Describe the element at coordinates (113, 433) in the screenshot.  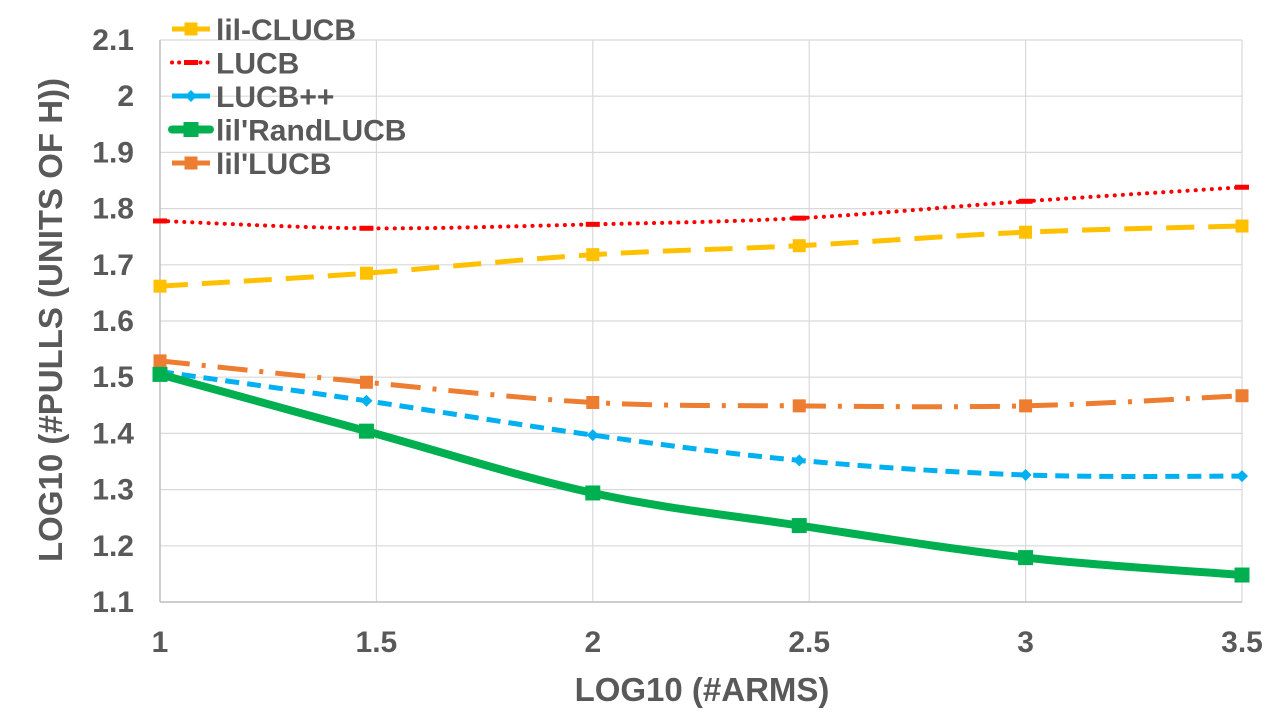
I see `y-tick-label: 1.4` at that location.